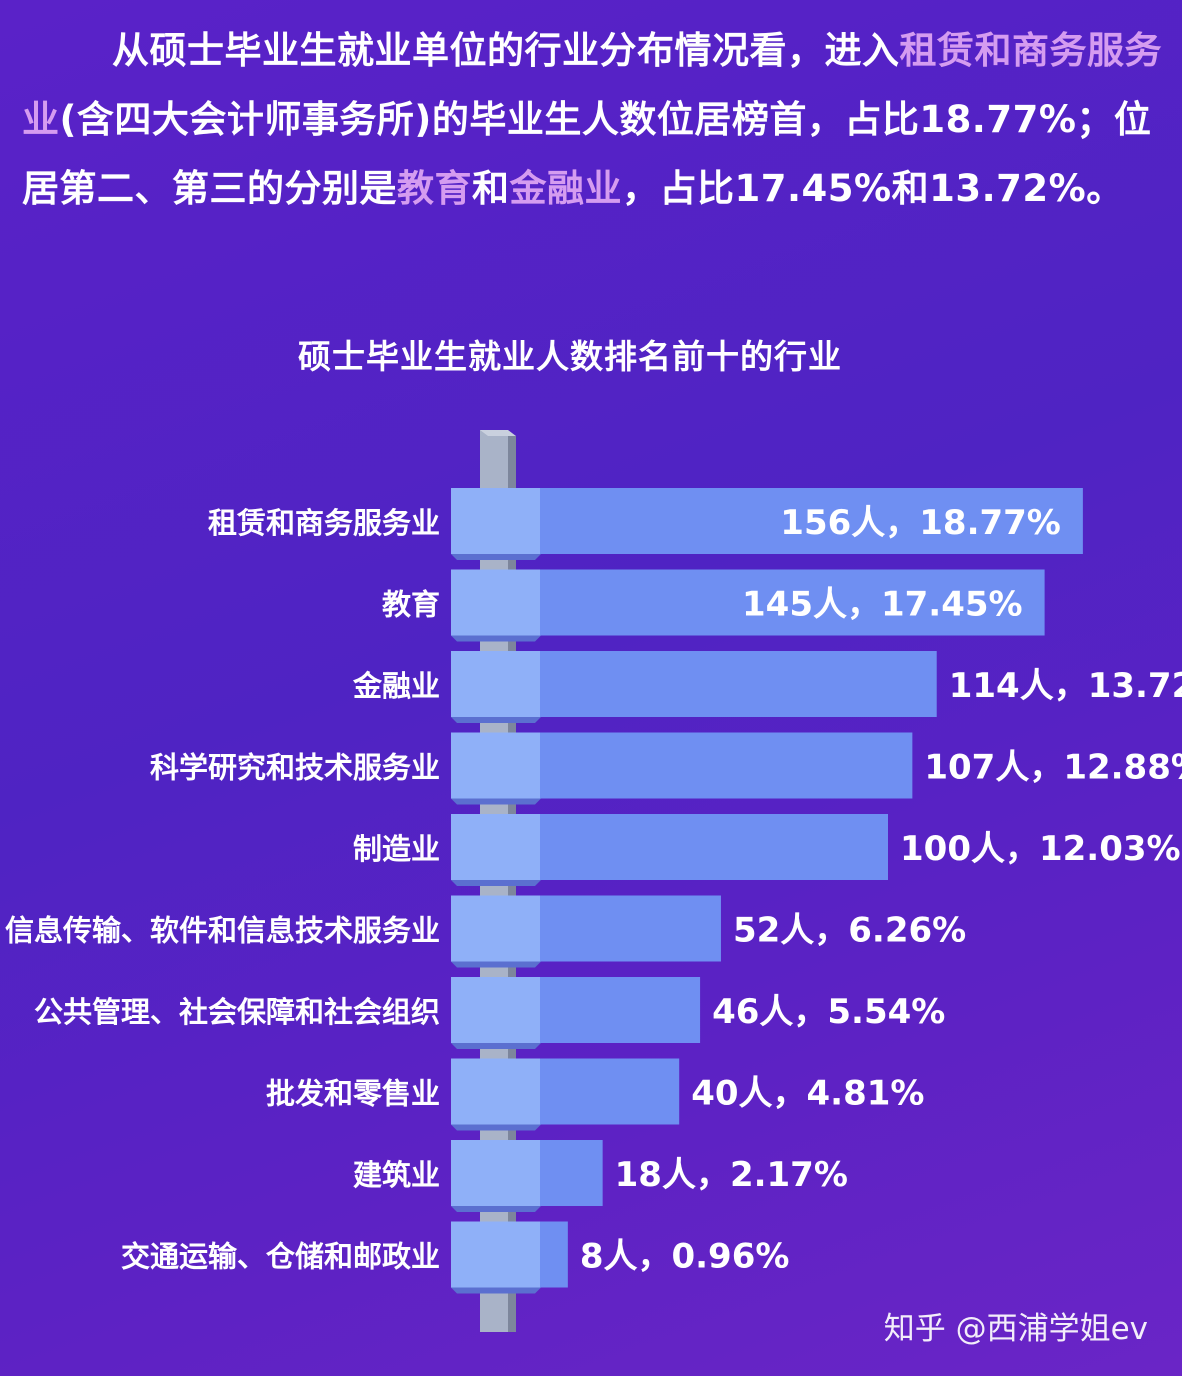 The height and width of the screenshot is (1376, 1182). Describe the element at coordinates (222, 931) in the screenshot. I see `category-label: 信息传输、软件和信息技术服务业` at that location.